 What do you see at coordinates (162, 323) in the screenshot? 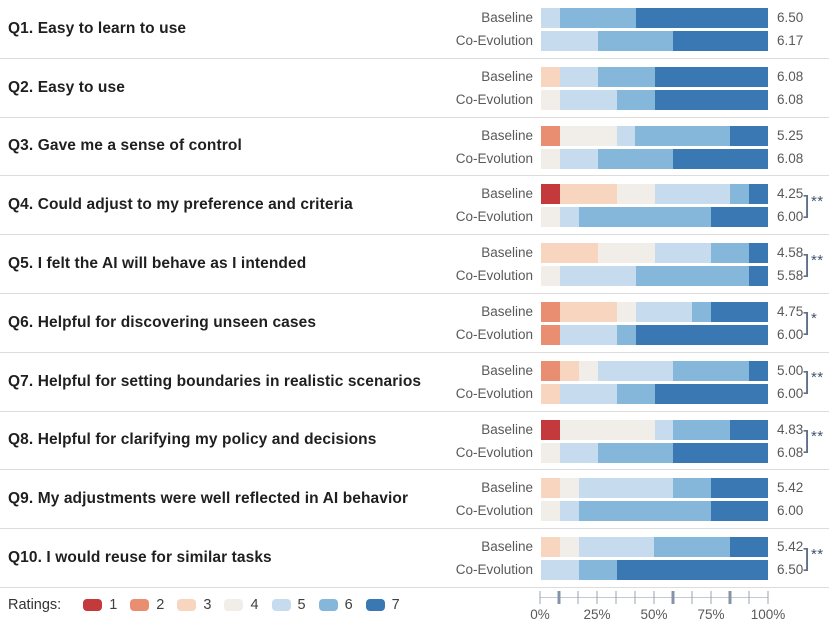
I see `question-label-wrap: Q6. Helpful for discovering unseen cases` at bounding box center [162, 323].